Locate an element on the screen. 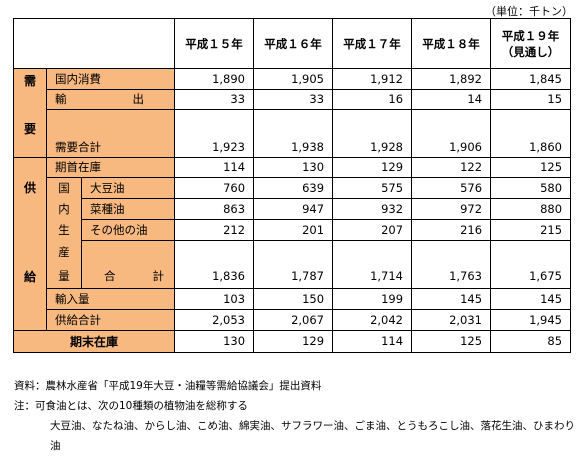 This screenshot has width=585, height=456. table-row: 給 量 合計 1,836 1,787 1,714 1,763 1,675 is located at coordinates (292, 276).